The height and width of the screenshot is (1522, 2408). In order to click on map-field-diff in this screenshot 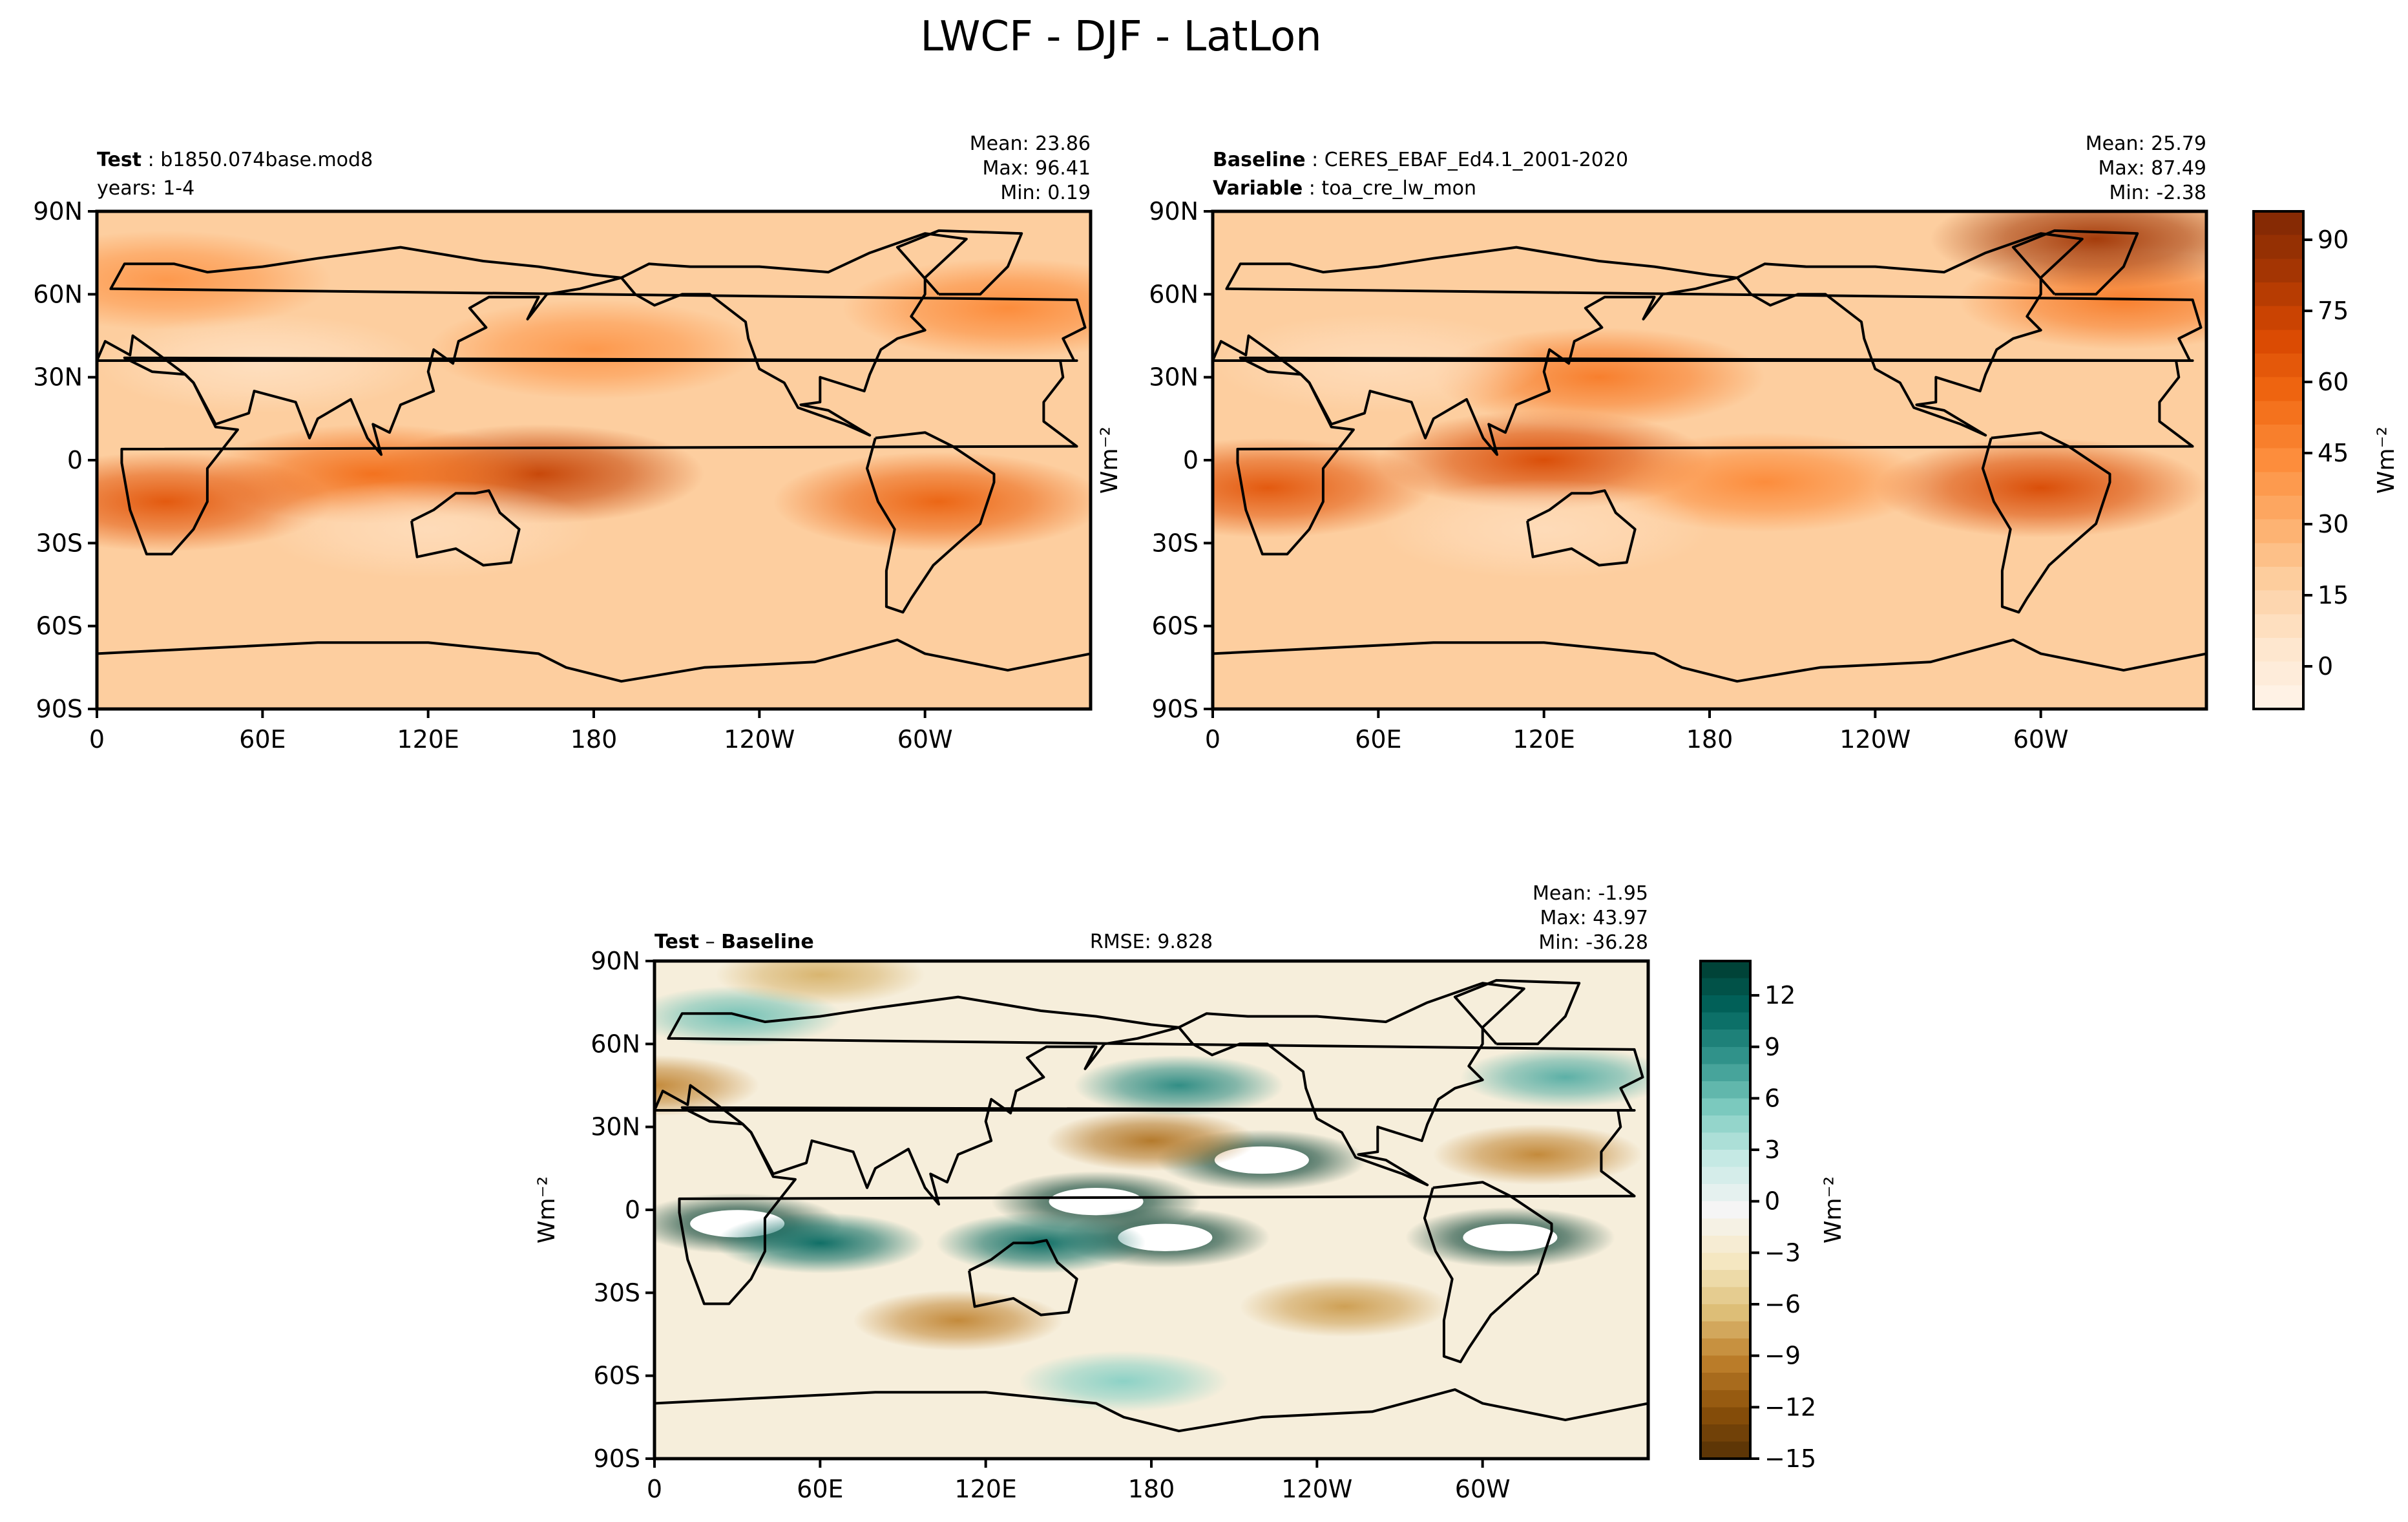, I will do `click(1151, 1210)`.